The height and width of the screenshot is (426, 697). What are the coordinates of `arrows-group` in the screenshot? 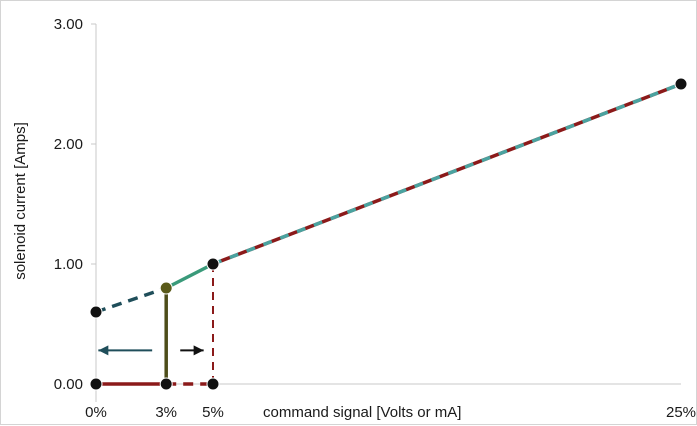 It's located at (151, 350).